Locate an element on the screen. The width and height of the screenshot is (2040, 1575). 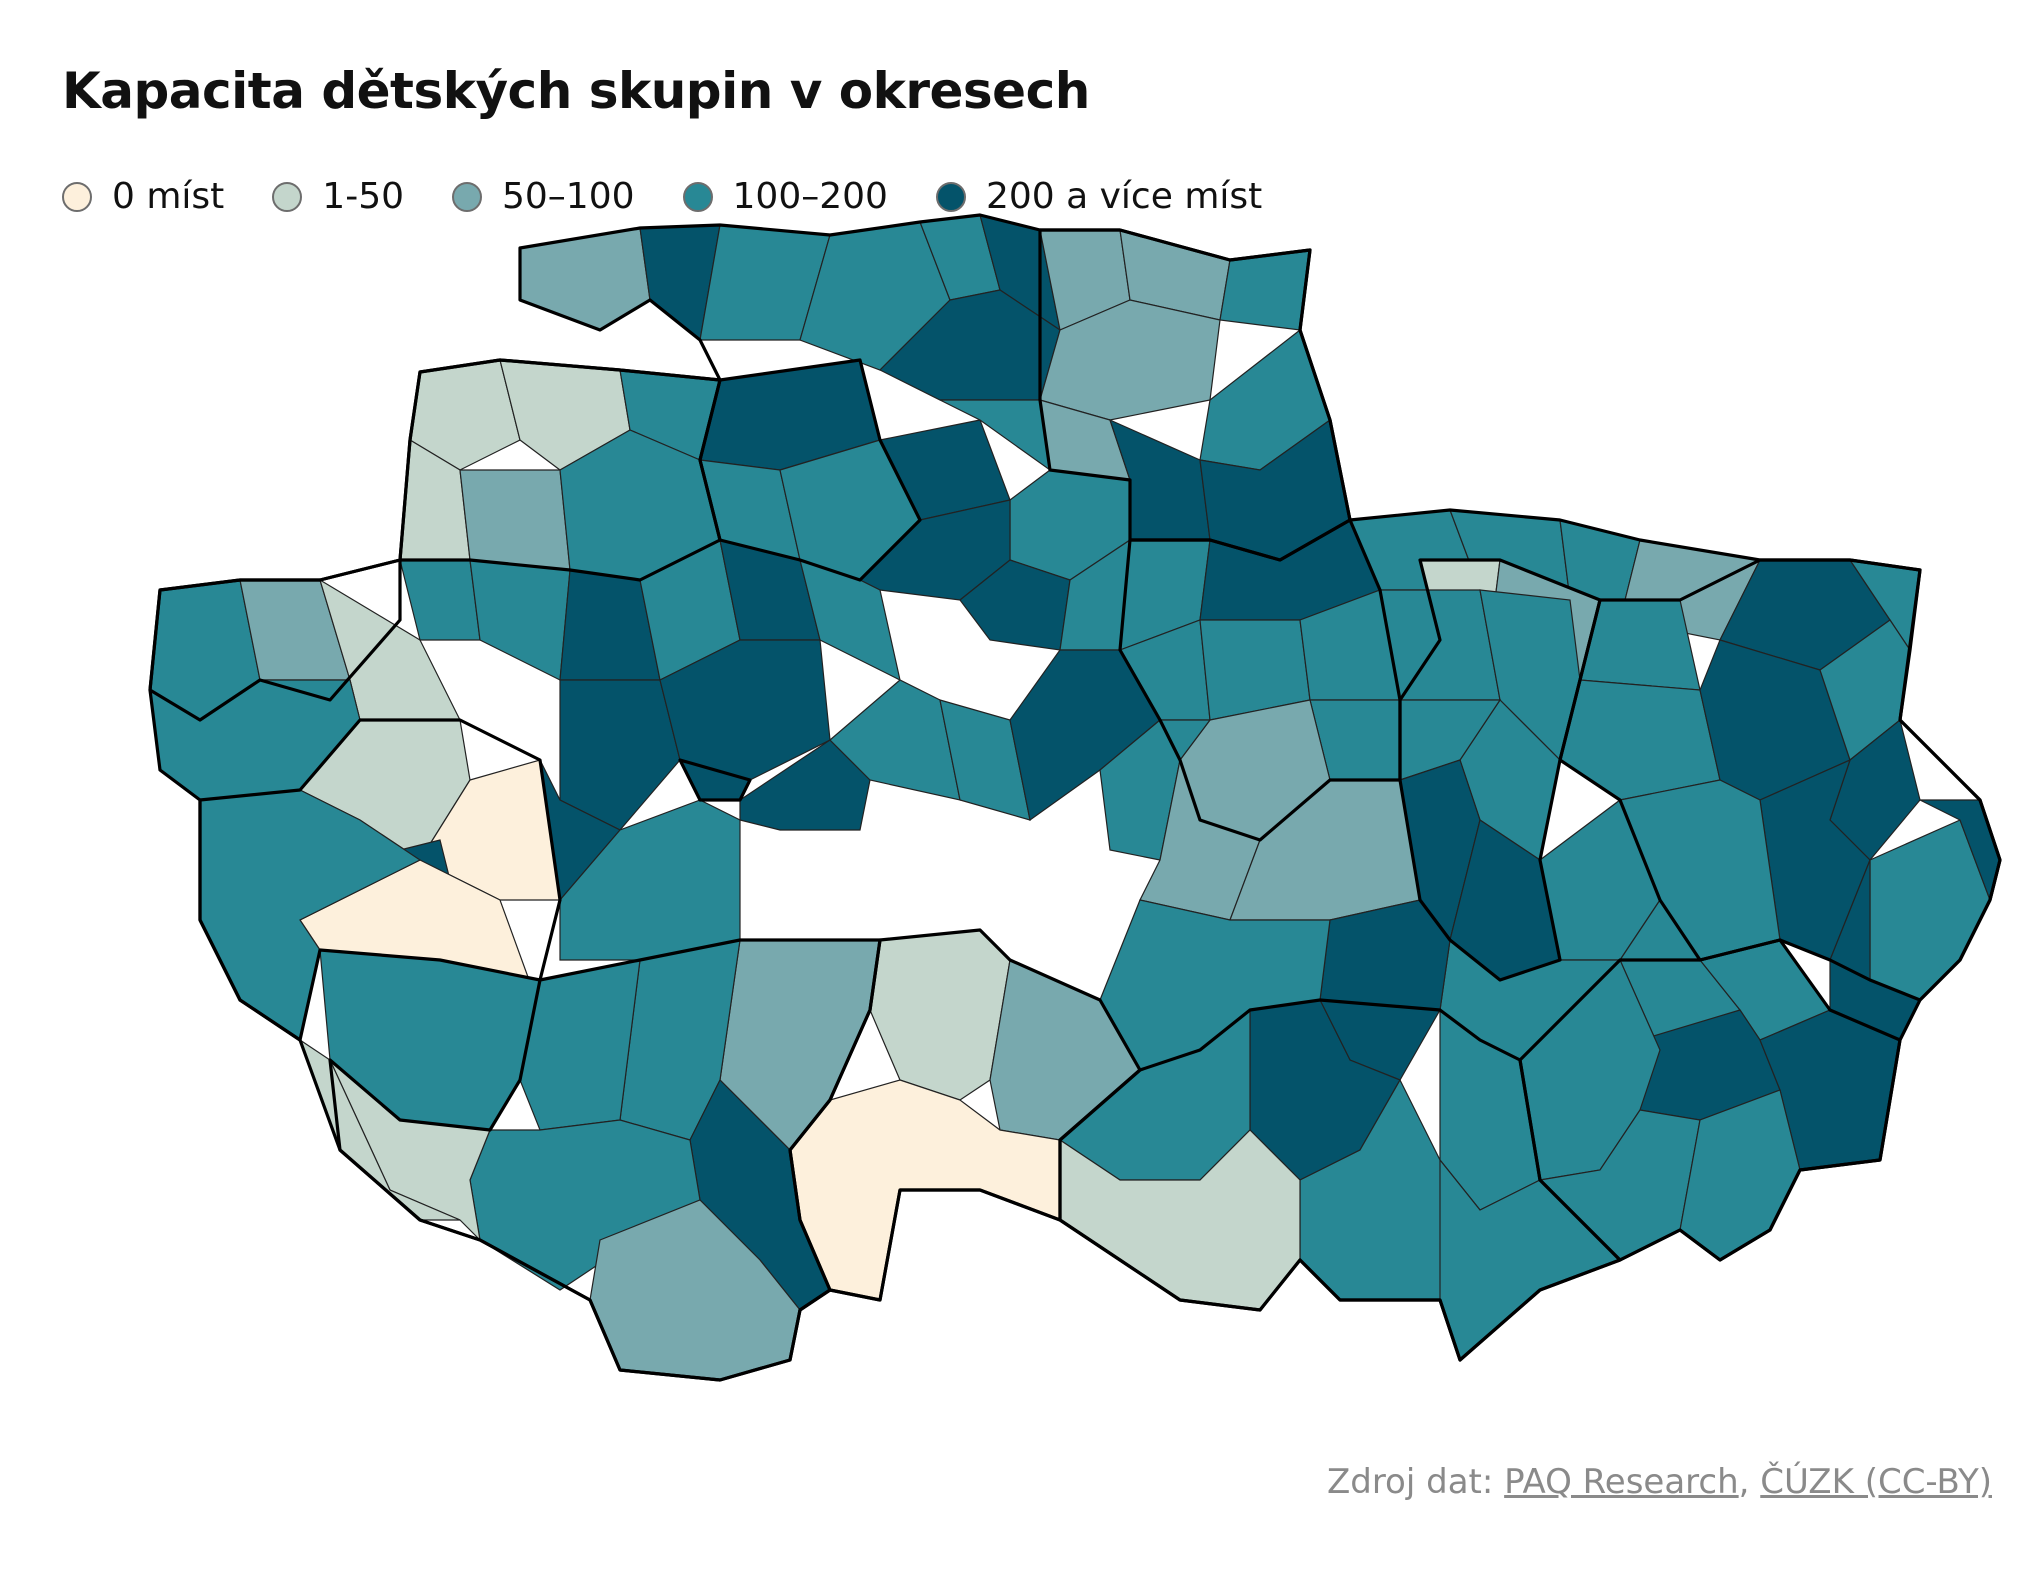
legend-label-3: 100–200 is located at coordinates (810, 196).